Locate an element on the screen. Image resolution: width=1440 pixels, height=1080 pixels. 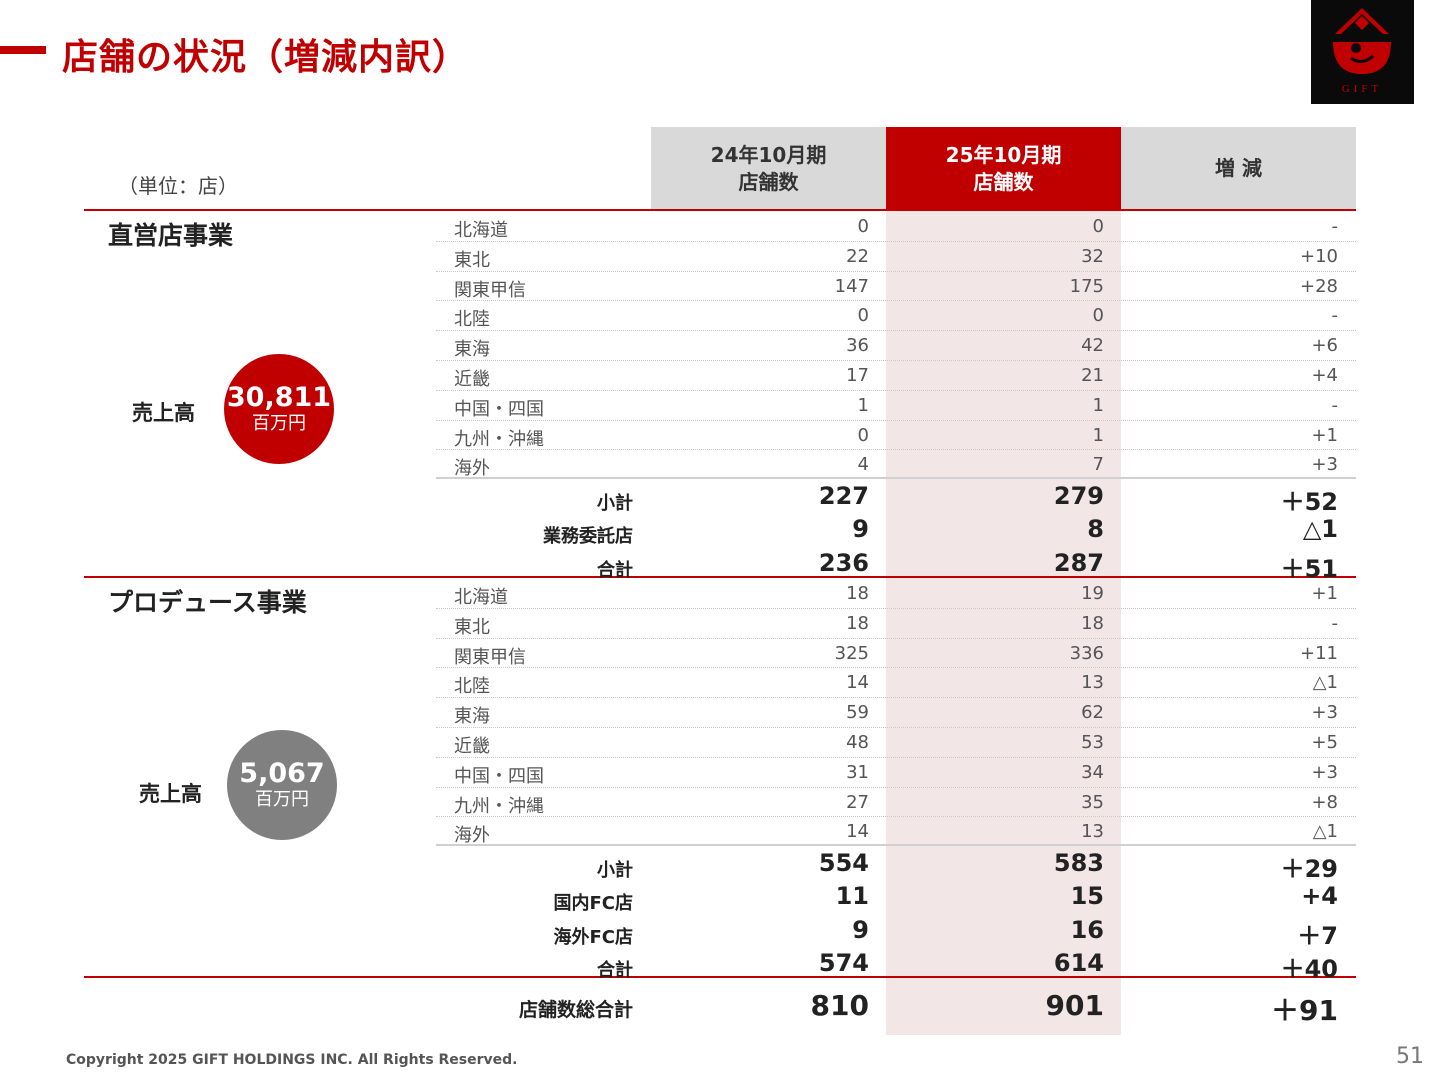
company-logo: GIFT is located at coordinates (1362, 52).